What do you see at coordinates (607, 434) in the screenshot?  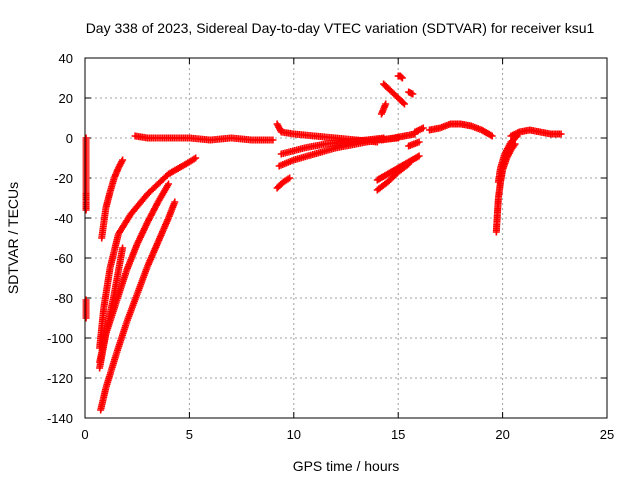 I see `x-tick-label: 25` at bounding box center [607, 434].